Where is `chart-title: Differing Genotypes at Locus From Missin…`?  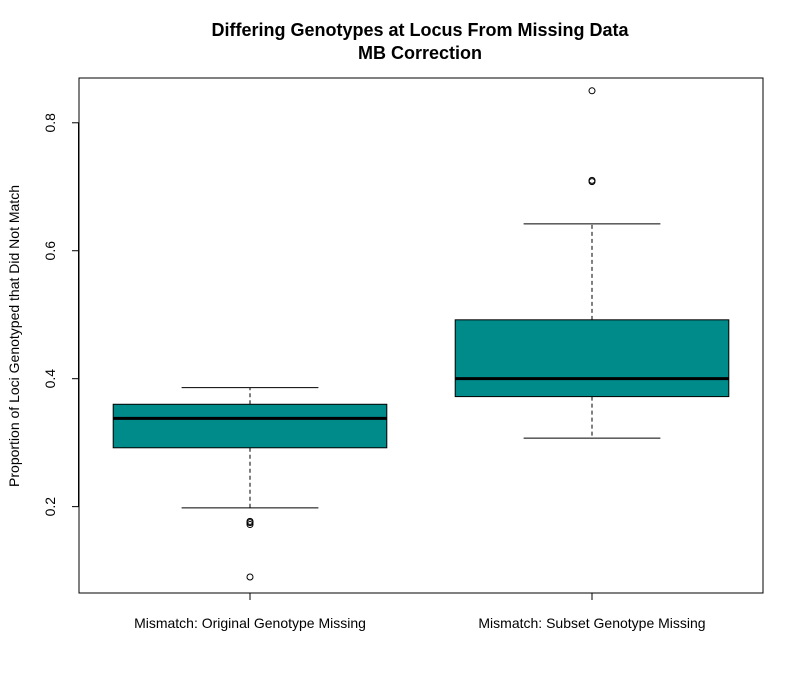
chart-title: Differing Genotypes at Locus From Missin… is located at coordinates (420, 30).